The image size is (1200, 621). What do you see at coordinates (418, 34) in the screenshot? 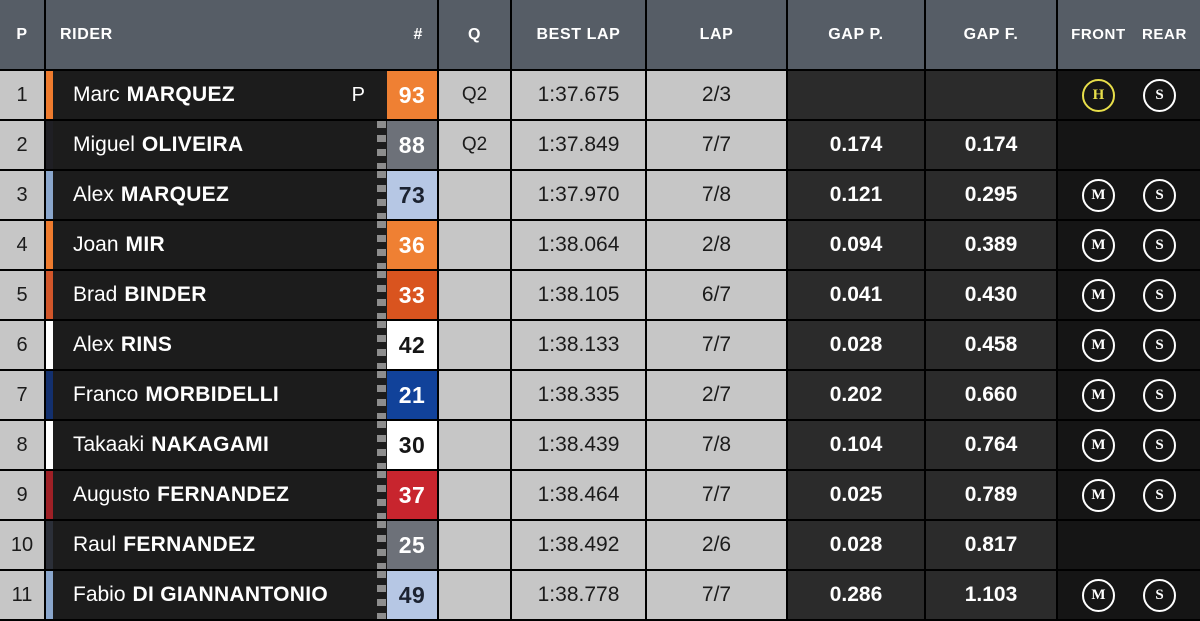
I see `header-number-label: #` at bounding box center [418, 34].